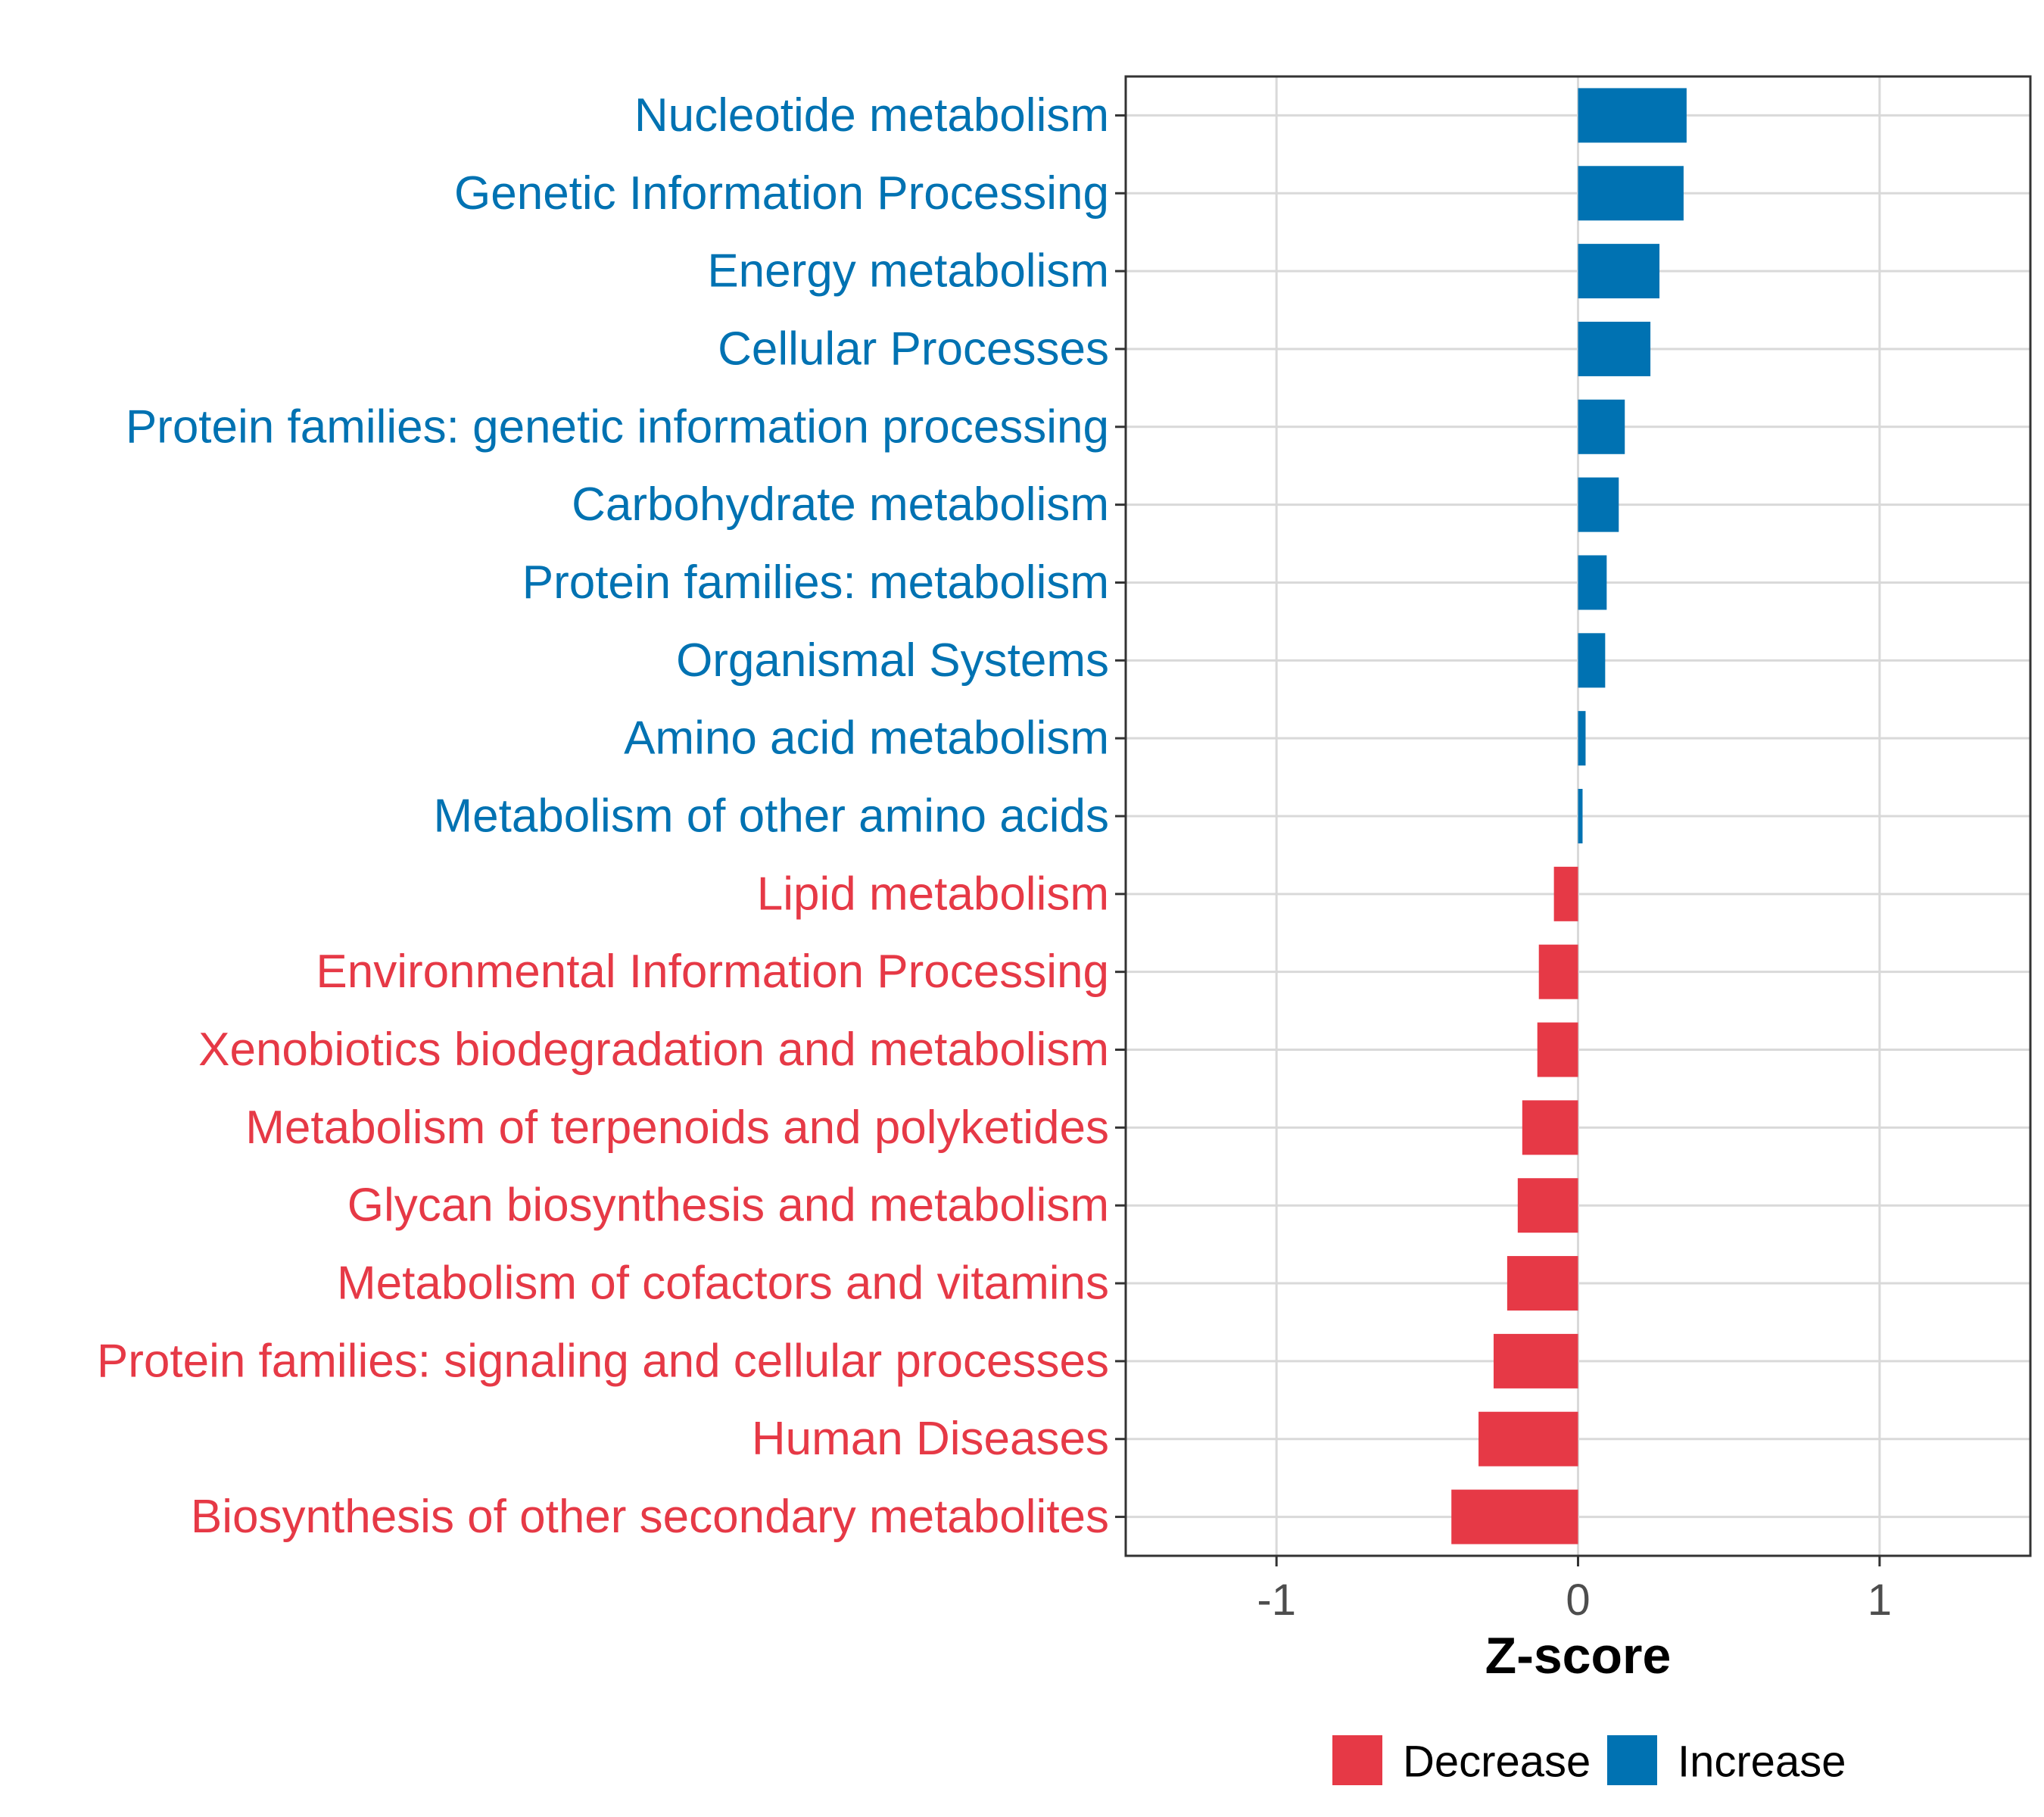 This screenshot has height=1817, width=2044. What do you see at coordinates (712, 972) in the screenshot?
I see `category-label: Environmental Information Processing` at bounding box center [712, 972].